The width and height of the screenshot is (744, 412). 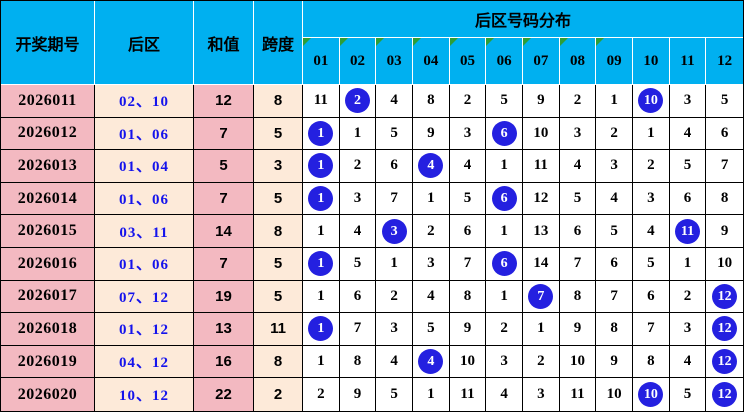 I want to click on span-cell: 8, so click(x=278, y=362).